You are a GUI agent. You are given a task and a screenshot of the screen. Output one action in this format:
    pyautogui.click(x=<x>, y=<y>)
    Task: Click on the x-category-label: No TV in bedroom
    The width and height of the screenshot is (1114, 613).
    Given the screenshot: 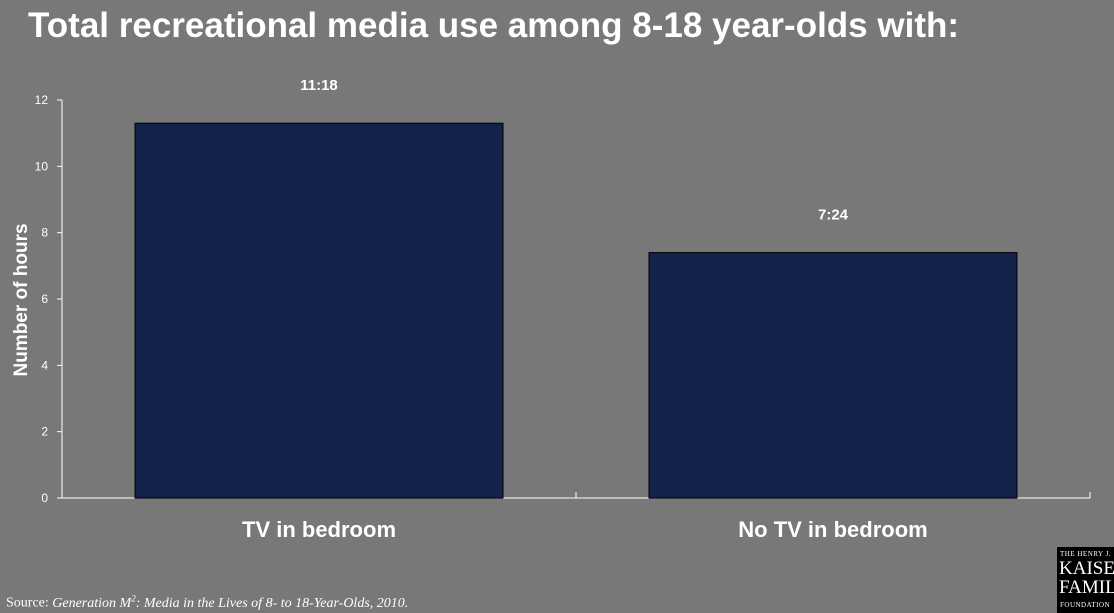 What is the action you would take?
    pyautogui.click(x=832, y=529)
    